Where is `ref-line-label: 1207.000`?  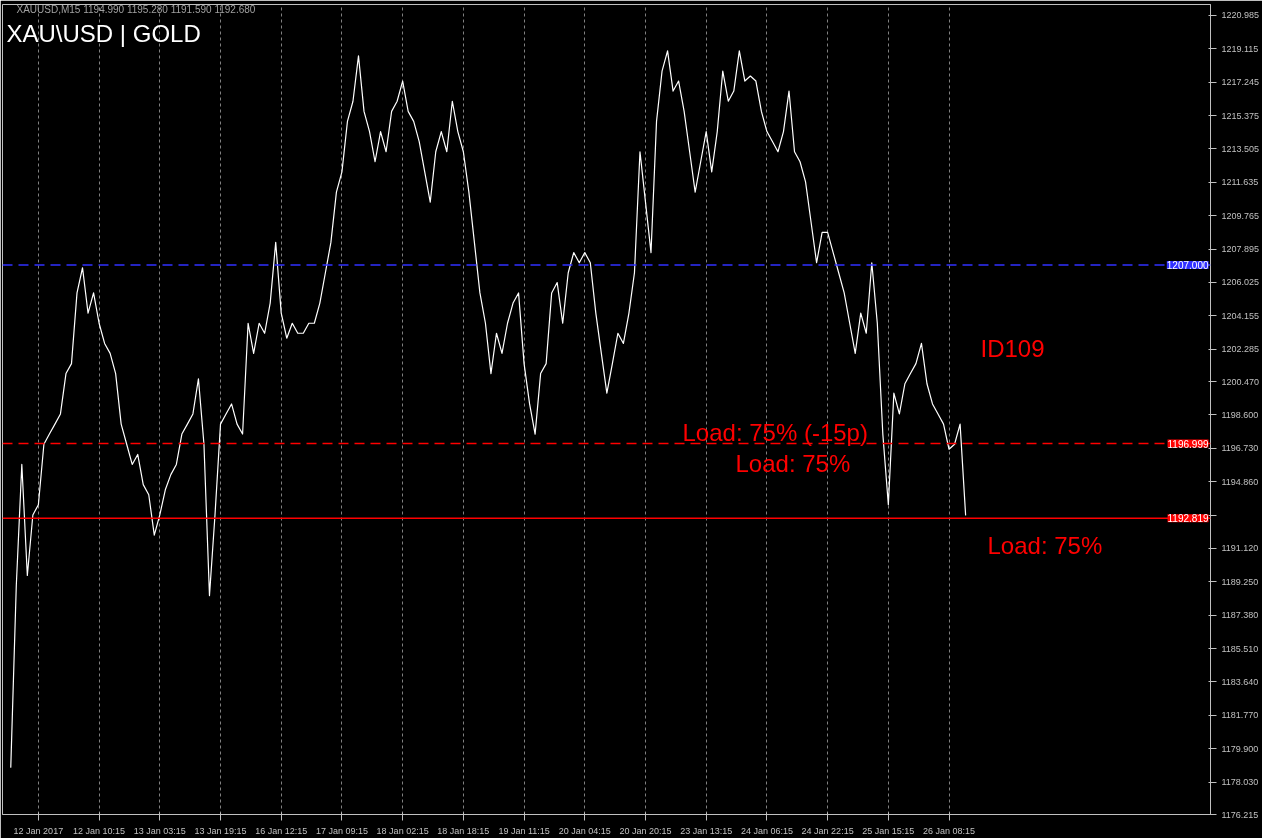
ref-line-label: 1207.000 is located at coordinates (1187, 266).